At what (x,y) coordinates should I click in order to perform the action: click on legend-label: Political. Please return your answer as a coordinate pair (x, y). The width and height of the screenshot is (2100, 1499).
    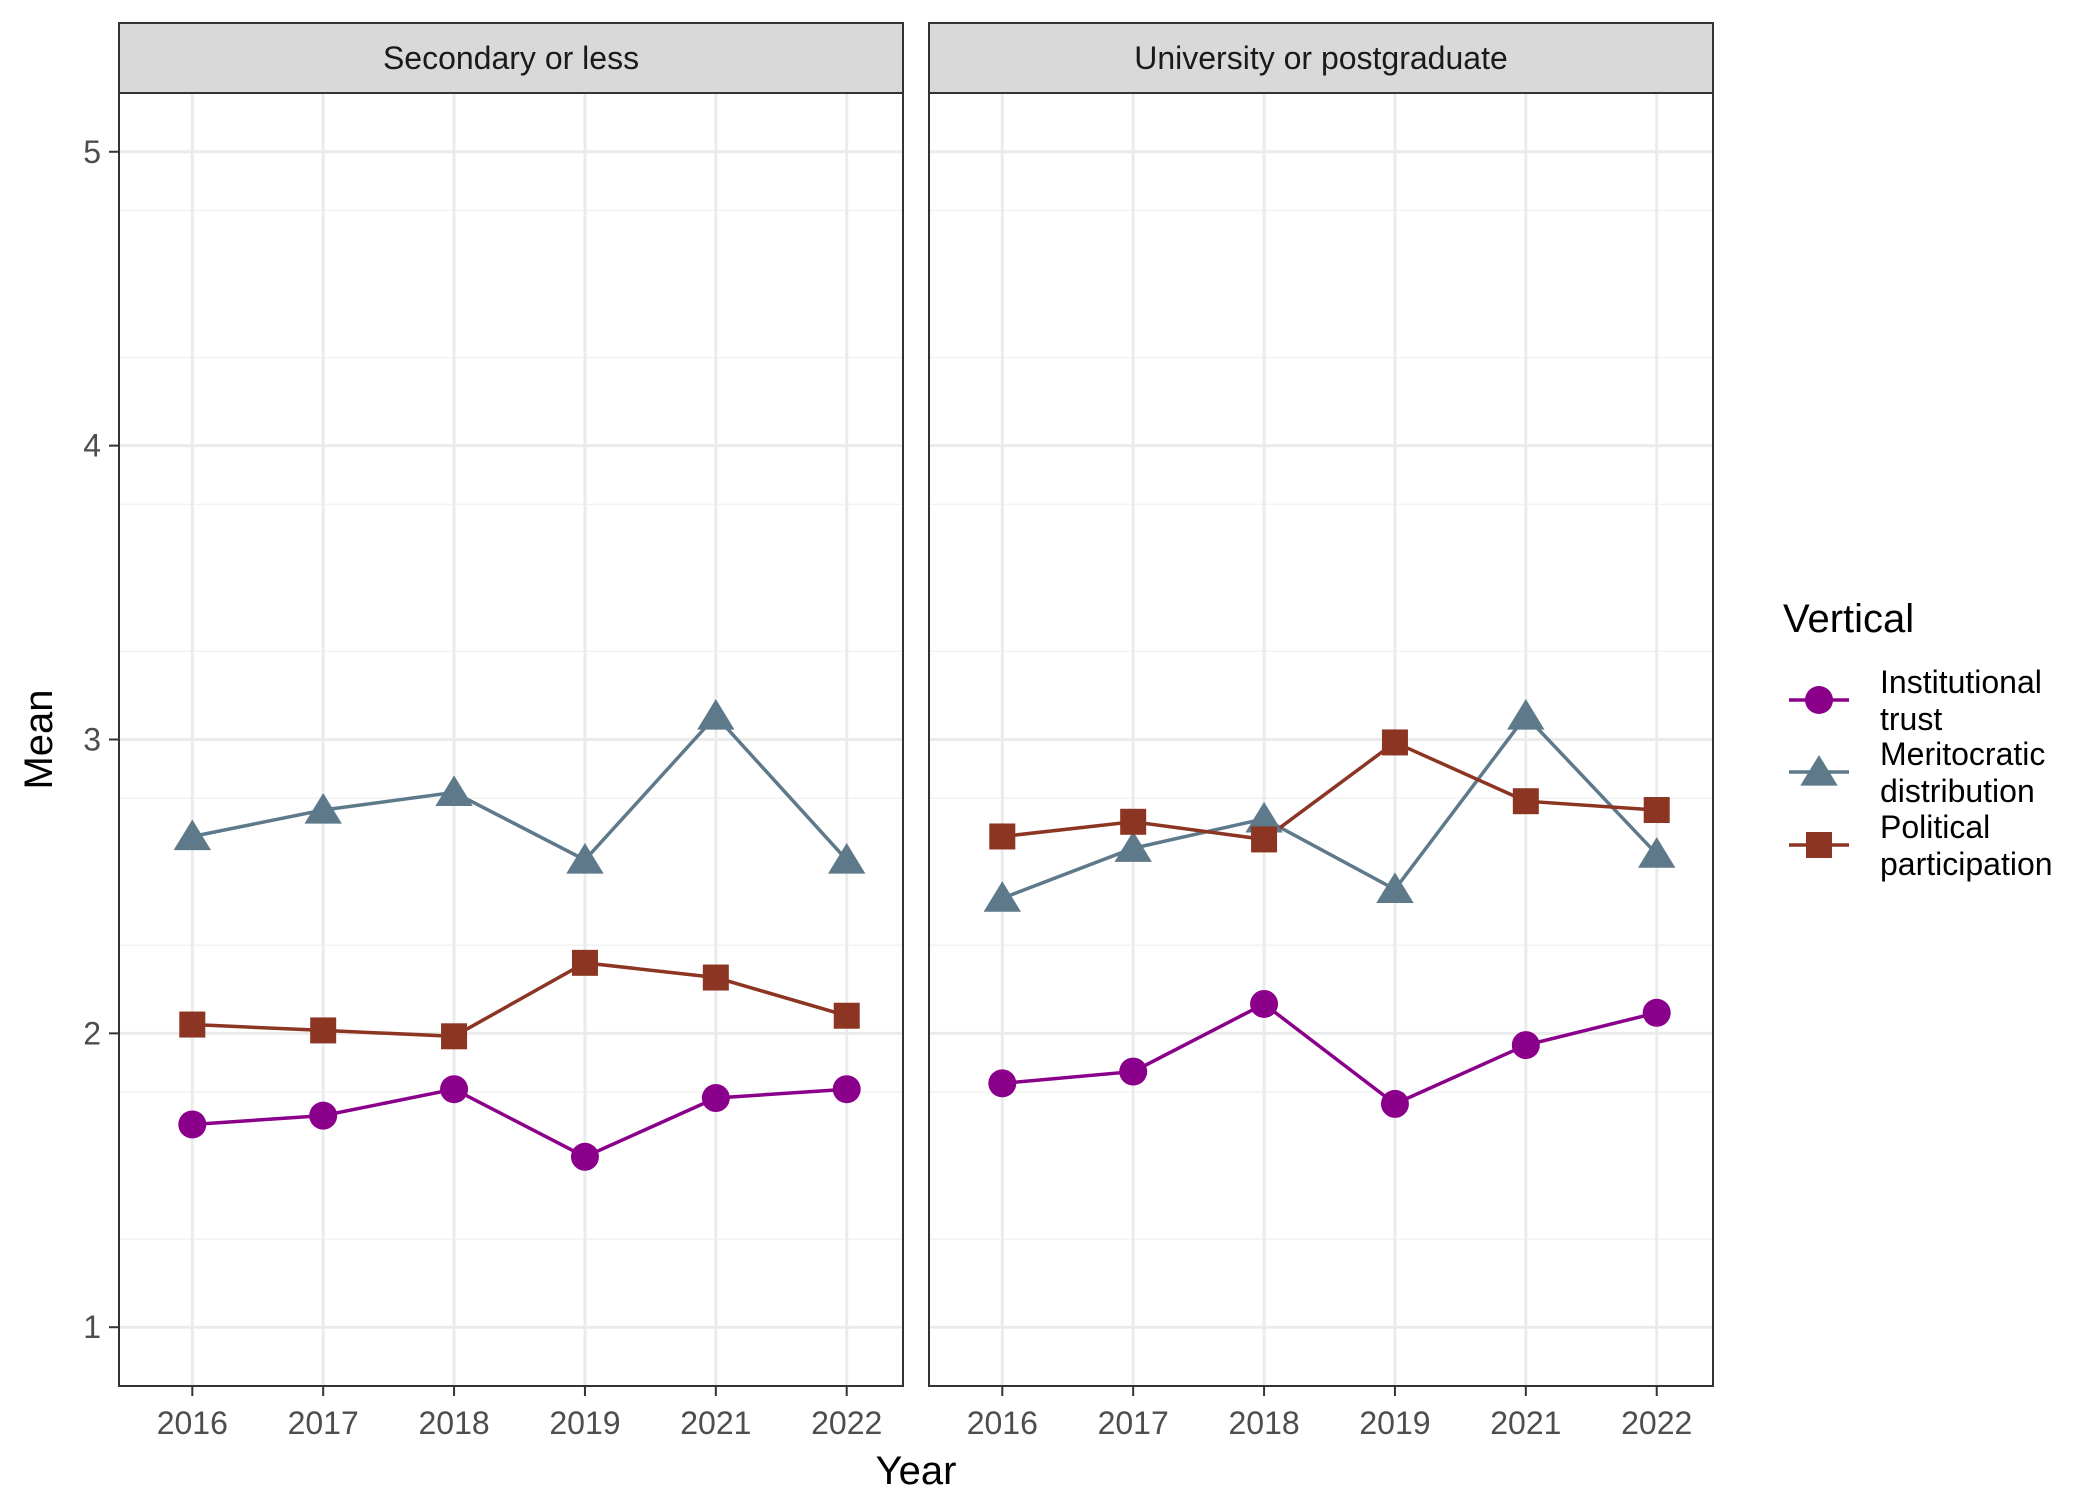
    Looking at the image, I should click on (1935, 827).